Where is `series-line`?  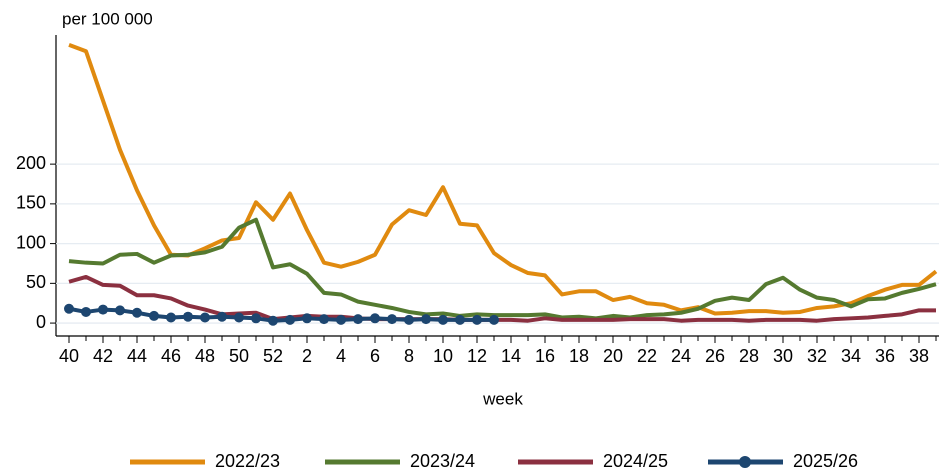
series-line is located at coordinates (502, 298).